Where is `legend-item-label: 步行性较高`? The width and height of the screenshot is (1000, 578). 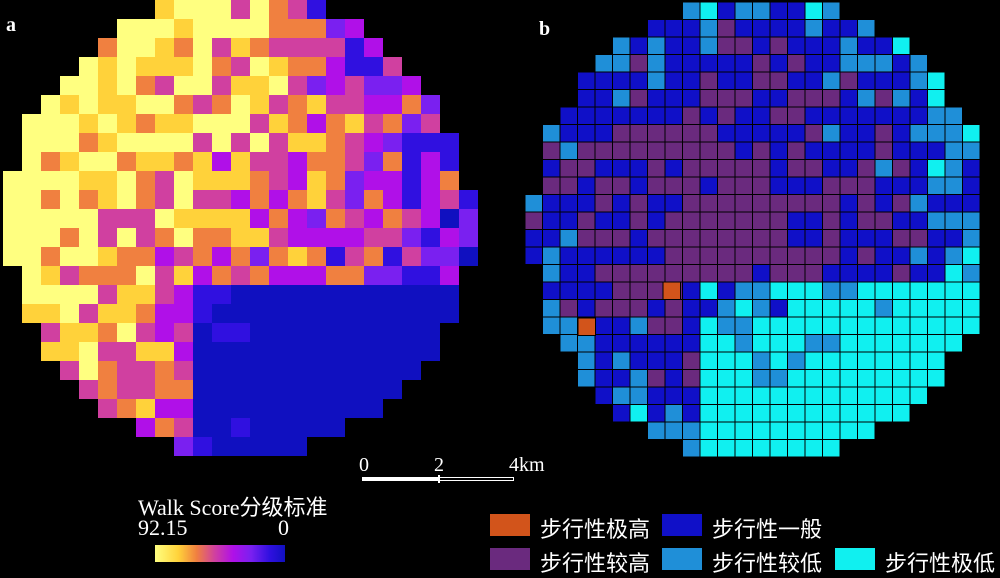 legend-item-label: 步行性较高 is located at coordinates (595, 564).